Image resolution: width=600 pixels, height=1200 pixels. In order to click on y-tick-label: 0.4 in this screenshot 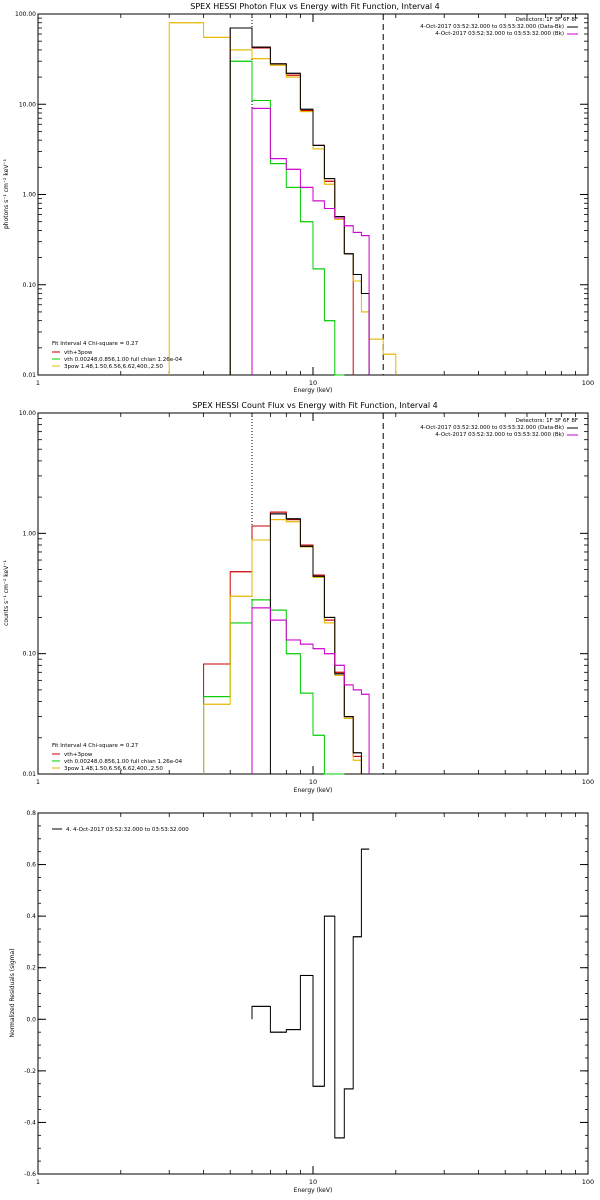, I will do `click(31, 916)`.